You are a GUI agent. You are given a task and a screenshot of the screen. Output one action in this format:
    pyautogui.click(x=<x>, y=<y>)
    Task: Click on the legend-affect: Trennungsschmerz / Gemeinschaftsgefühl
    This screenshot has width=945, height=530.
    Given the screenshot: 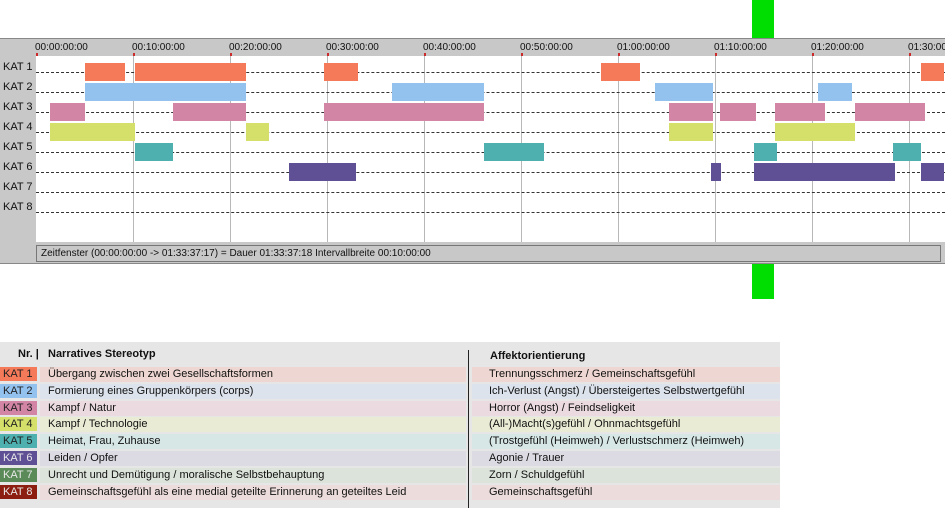 What is the action you would take?
    pyautogui.click(x=626, y=374)
    